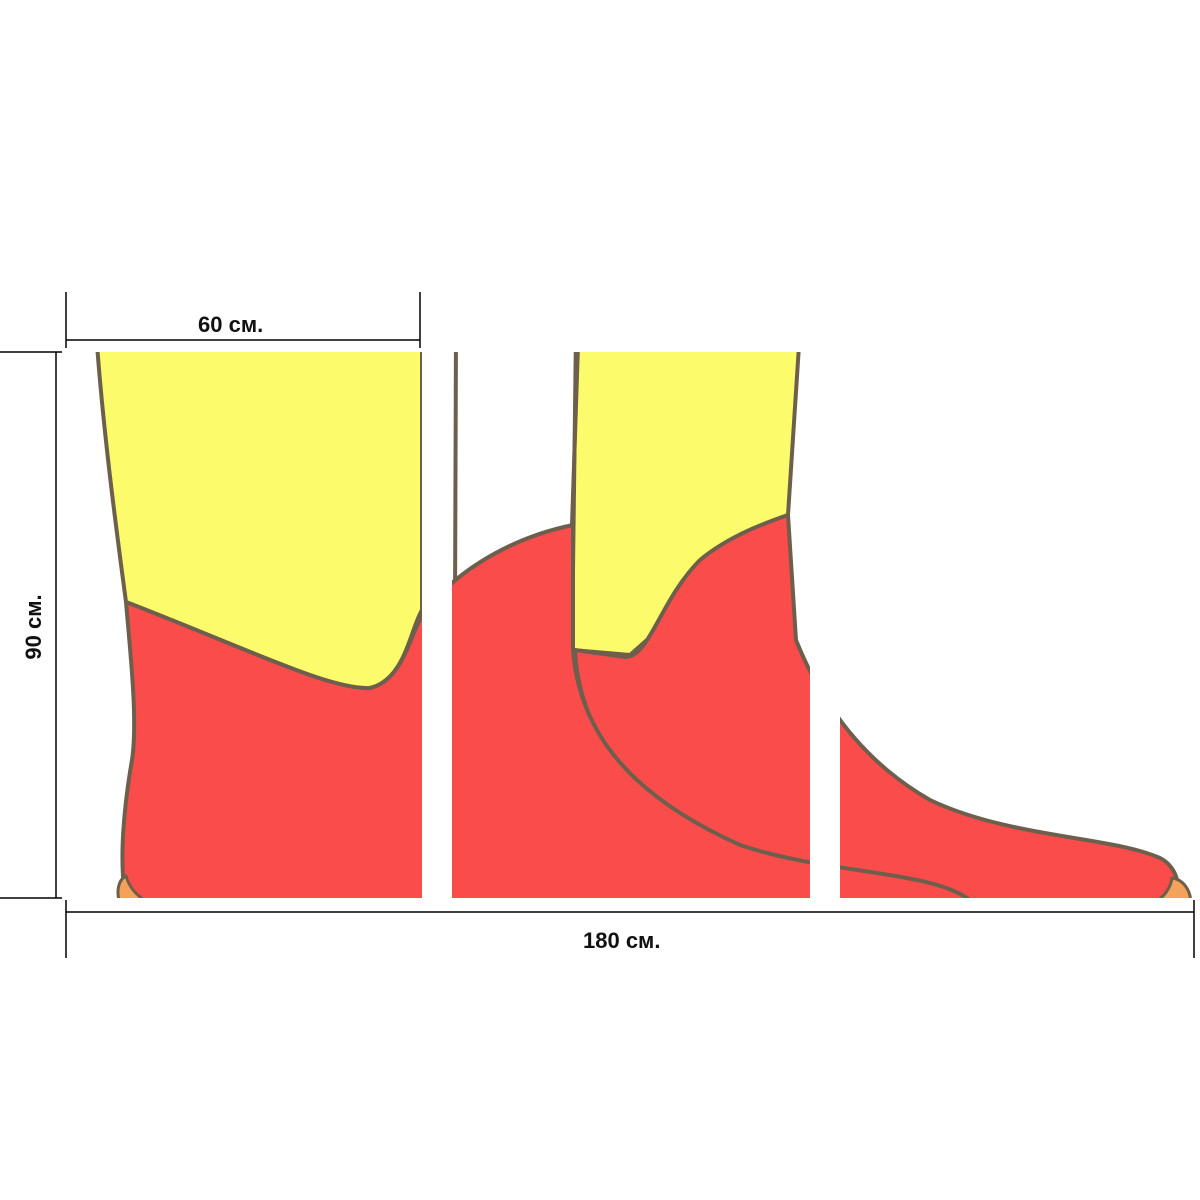  What do you see at coordinates (33, 627) in the screenshot?
I see `height-label: 90 см.` at bounding box center [33, 627].